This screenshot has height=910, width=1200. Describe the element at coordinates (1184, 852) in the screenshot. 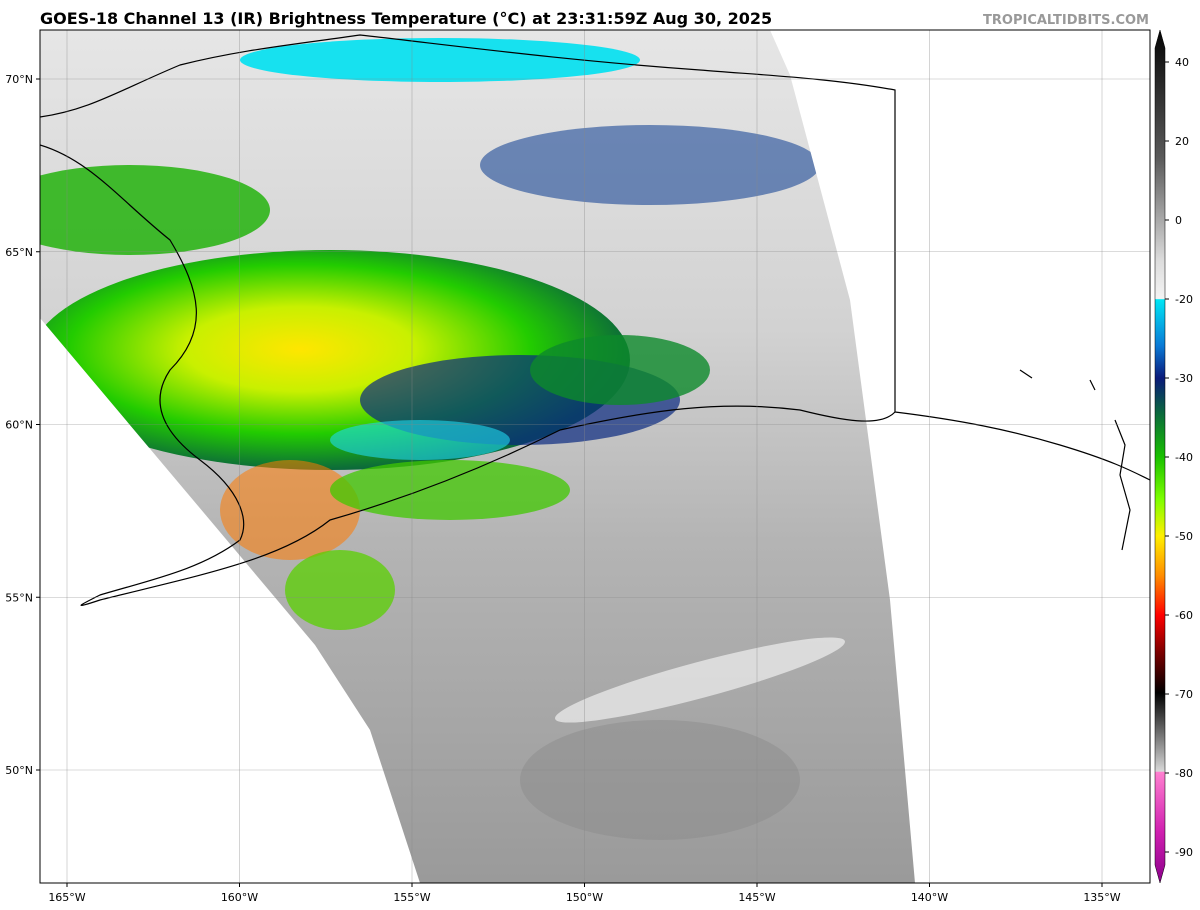

I see `colorbar-label: -90` at that location.